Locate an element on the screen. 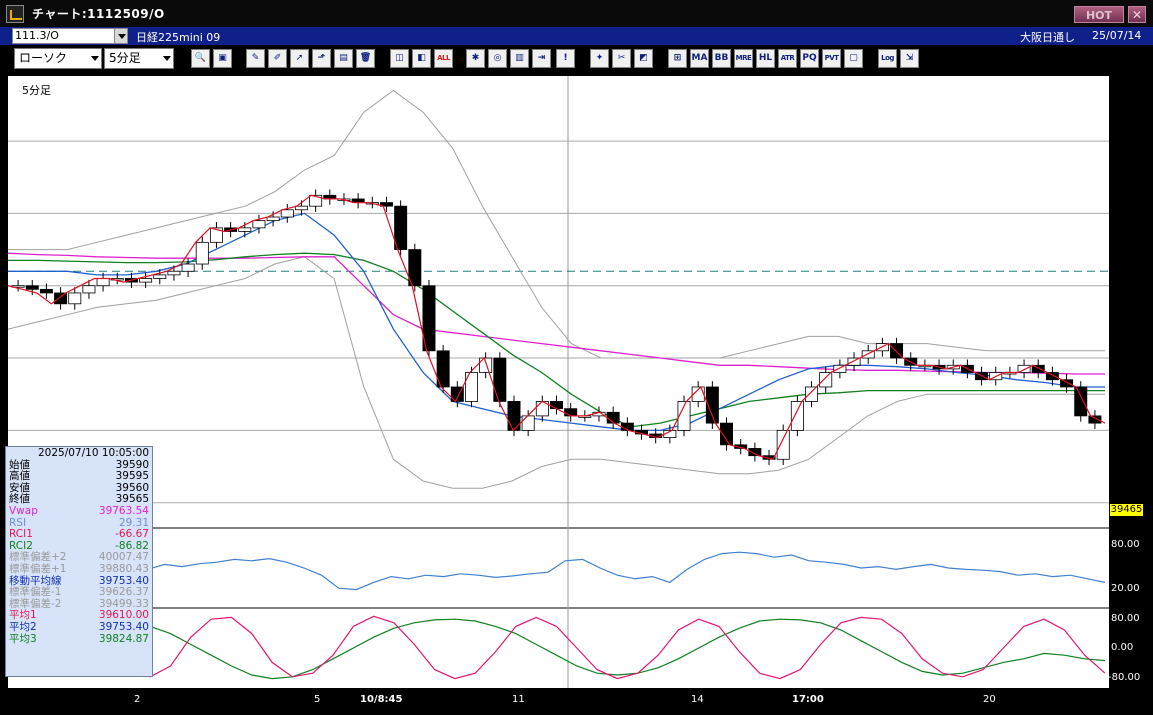 This screenshot has height=715, width=1153. info-row: Vwap 39763.54 is located at coordinates (79, 511).